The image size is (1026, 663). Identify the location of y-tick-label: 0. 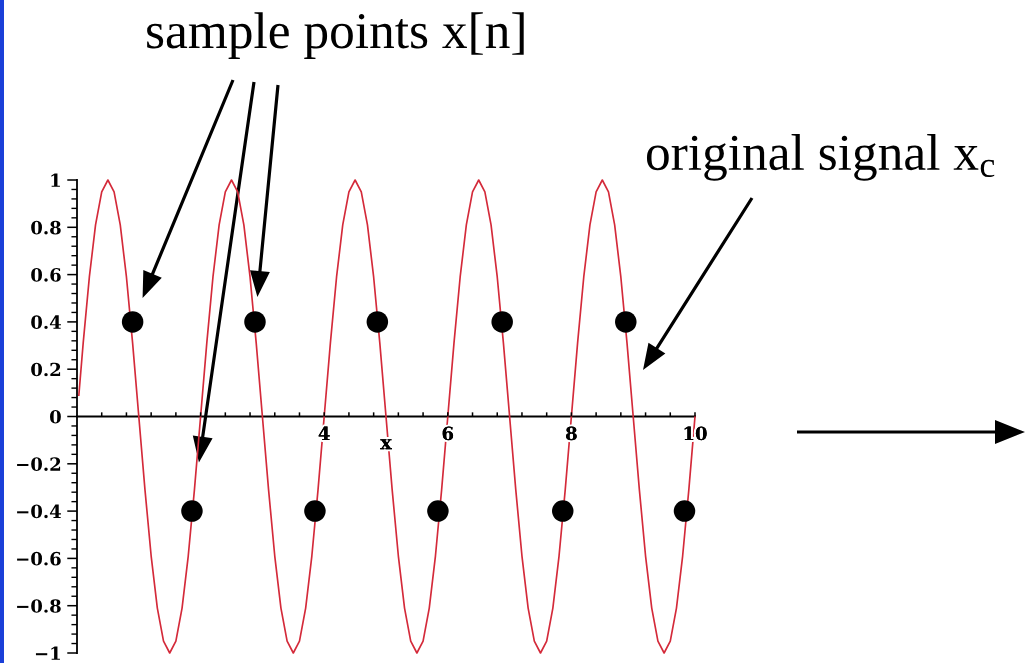
(55, 416).